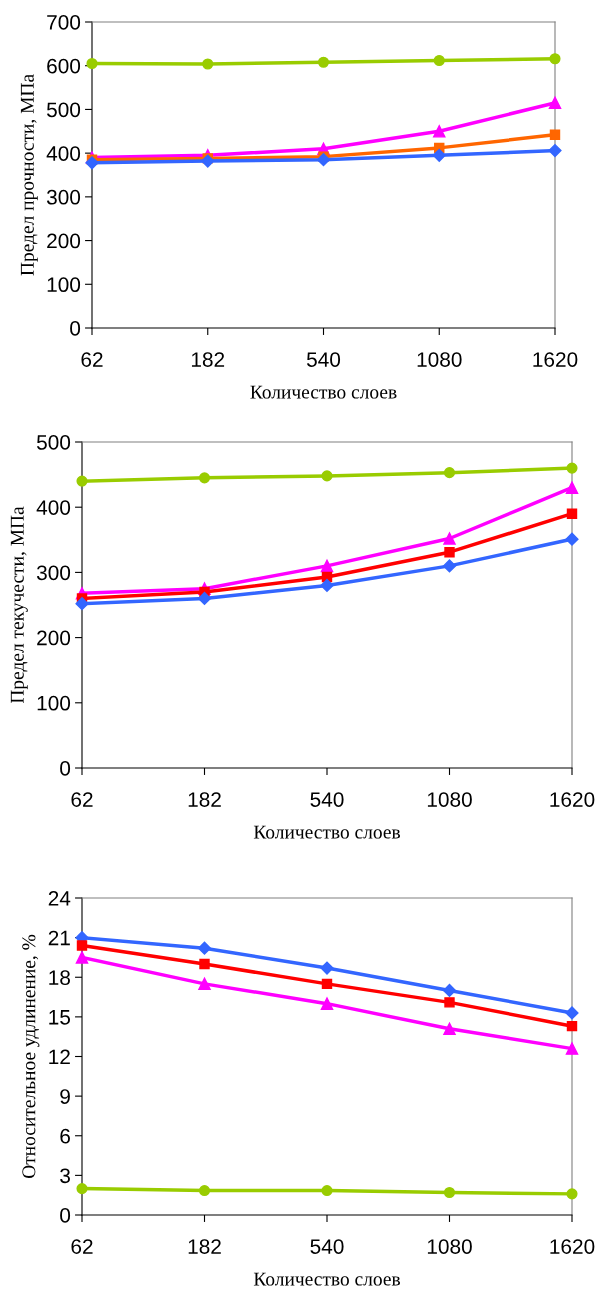 Image resolution: width=598 pixels, height=1296 pixels. Describe the element at coordinates (59, 977) in the screenshot. I see `y-tick-label: 18` at that location.